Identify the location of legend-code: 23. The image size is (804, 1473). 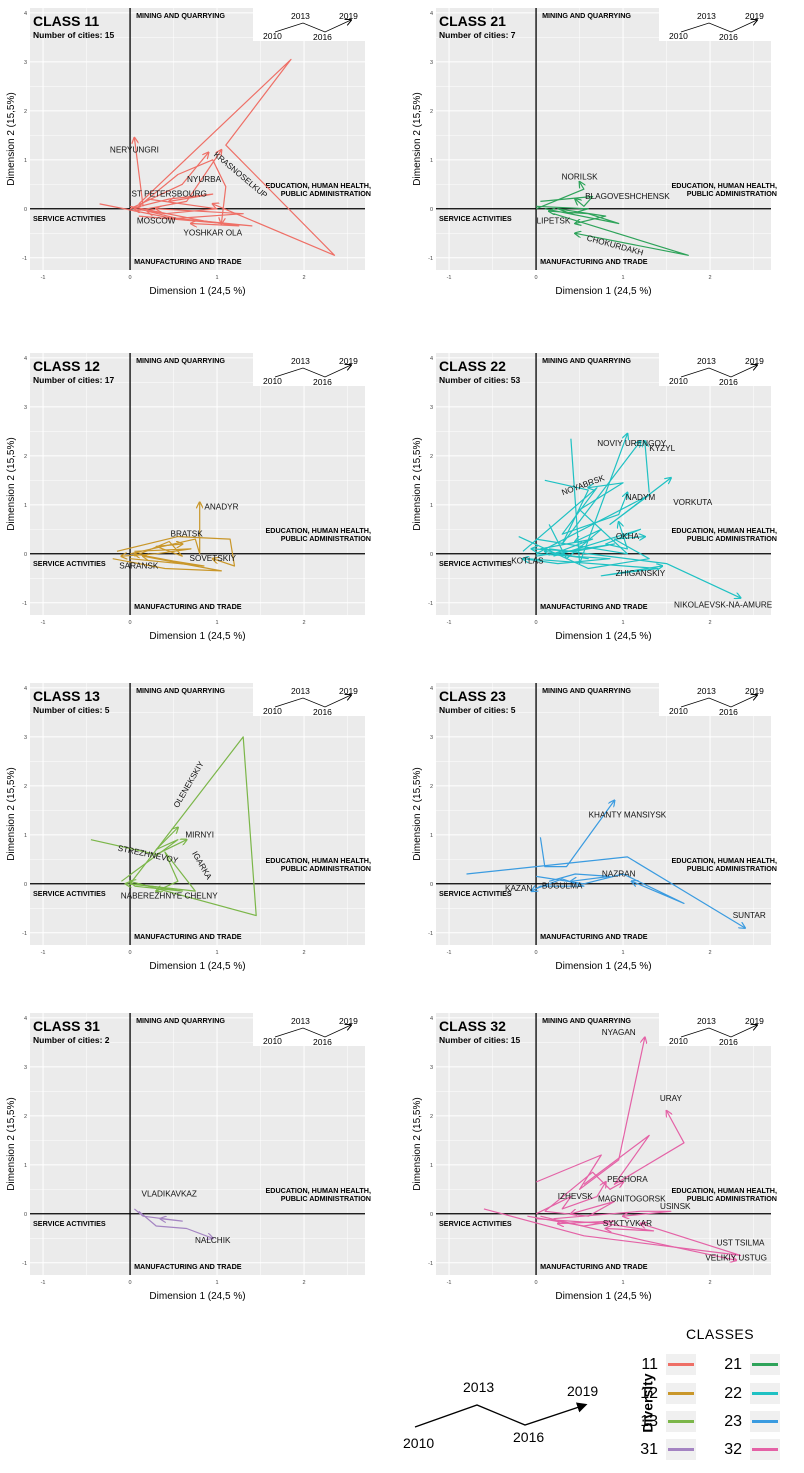
(733, 1421).